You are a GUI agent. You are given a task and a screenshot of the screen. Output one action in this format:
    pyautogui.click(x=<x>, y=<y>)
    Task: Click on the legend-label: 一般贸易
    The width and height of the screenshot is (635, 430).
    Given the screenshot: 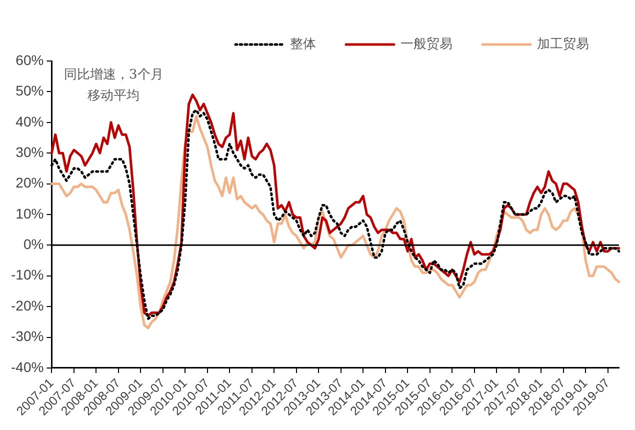 What is the action you would take?
    pyautogui.click(x=426, y=44)
    